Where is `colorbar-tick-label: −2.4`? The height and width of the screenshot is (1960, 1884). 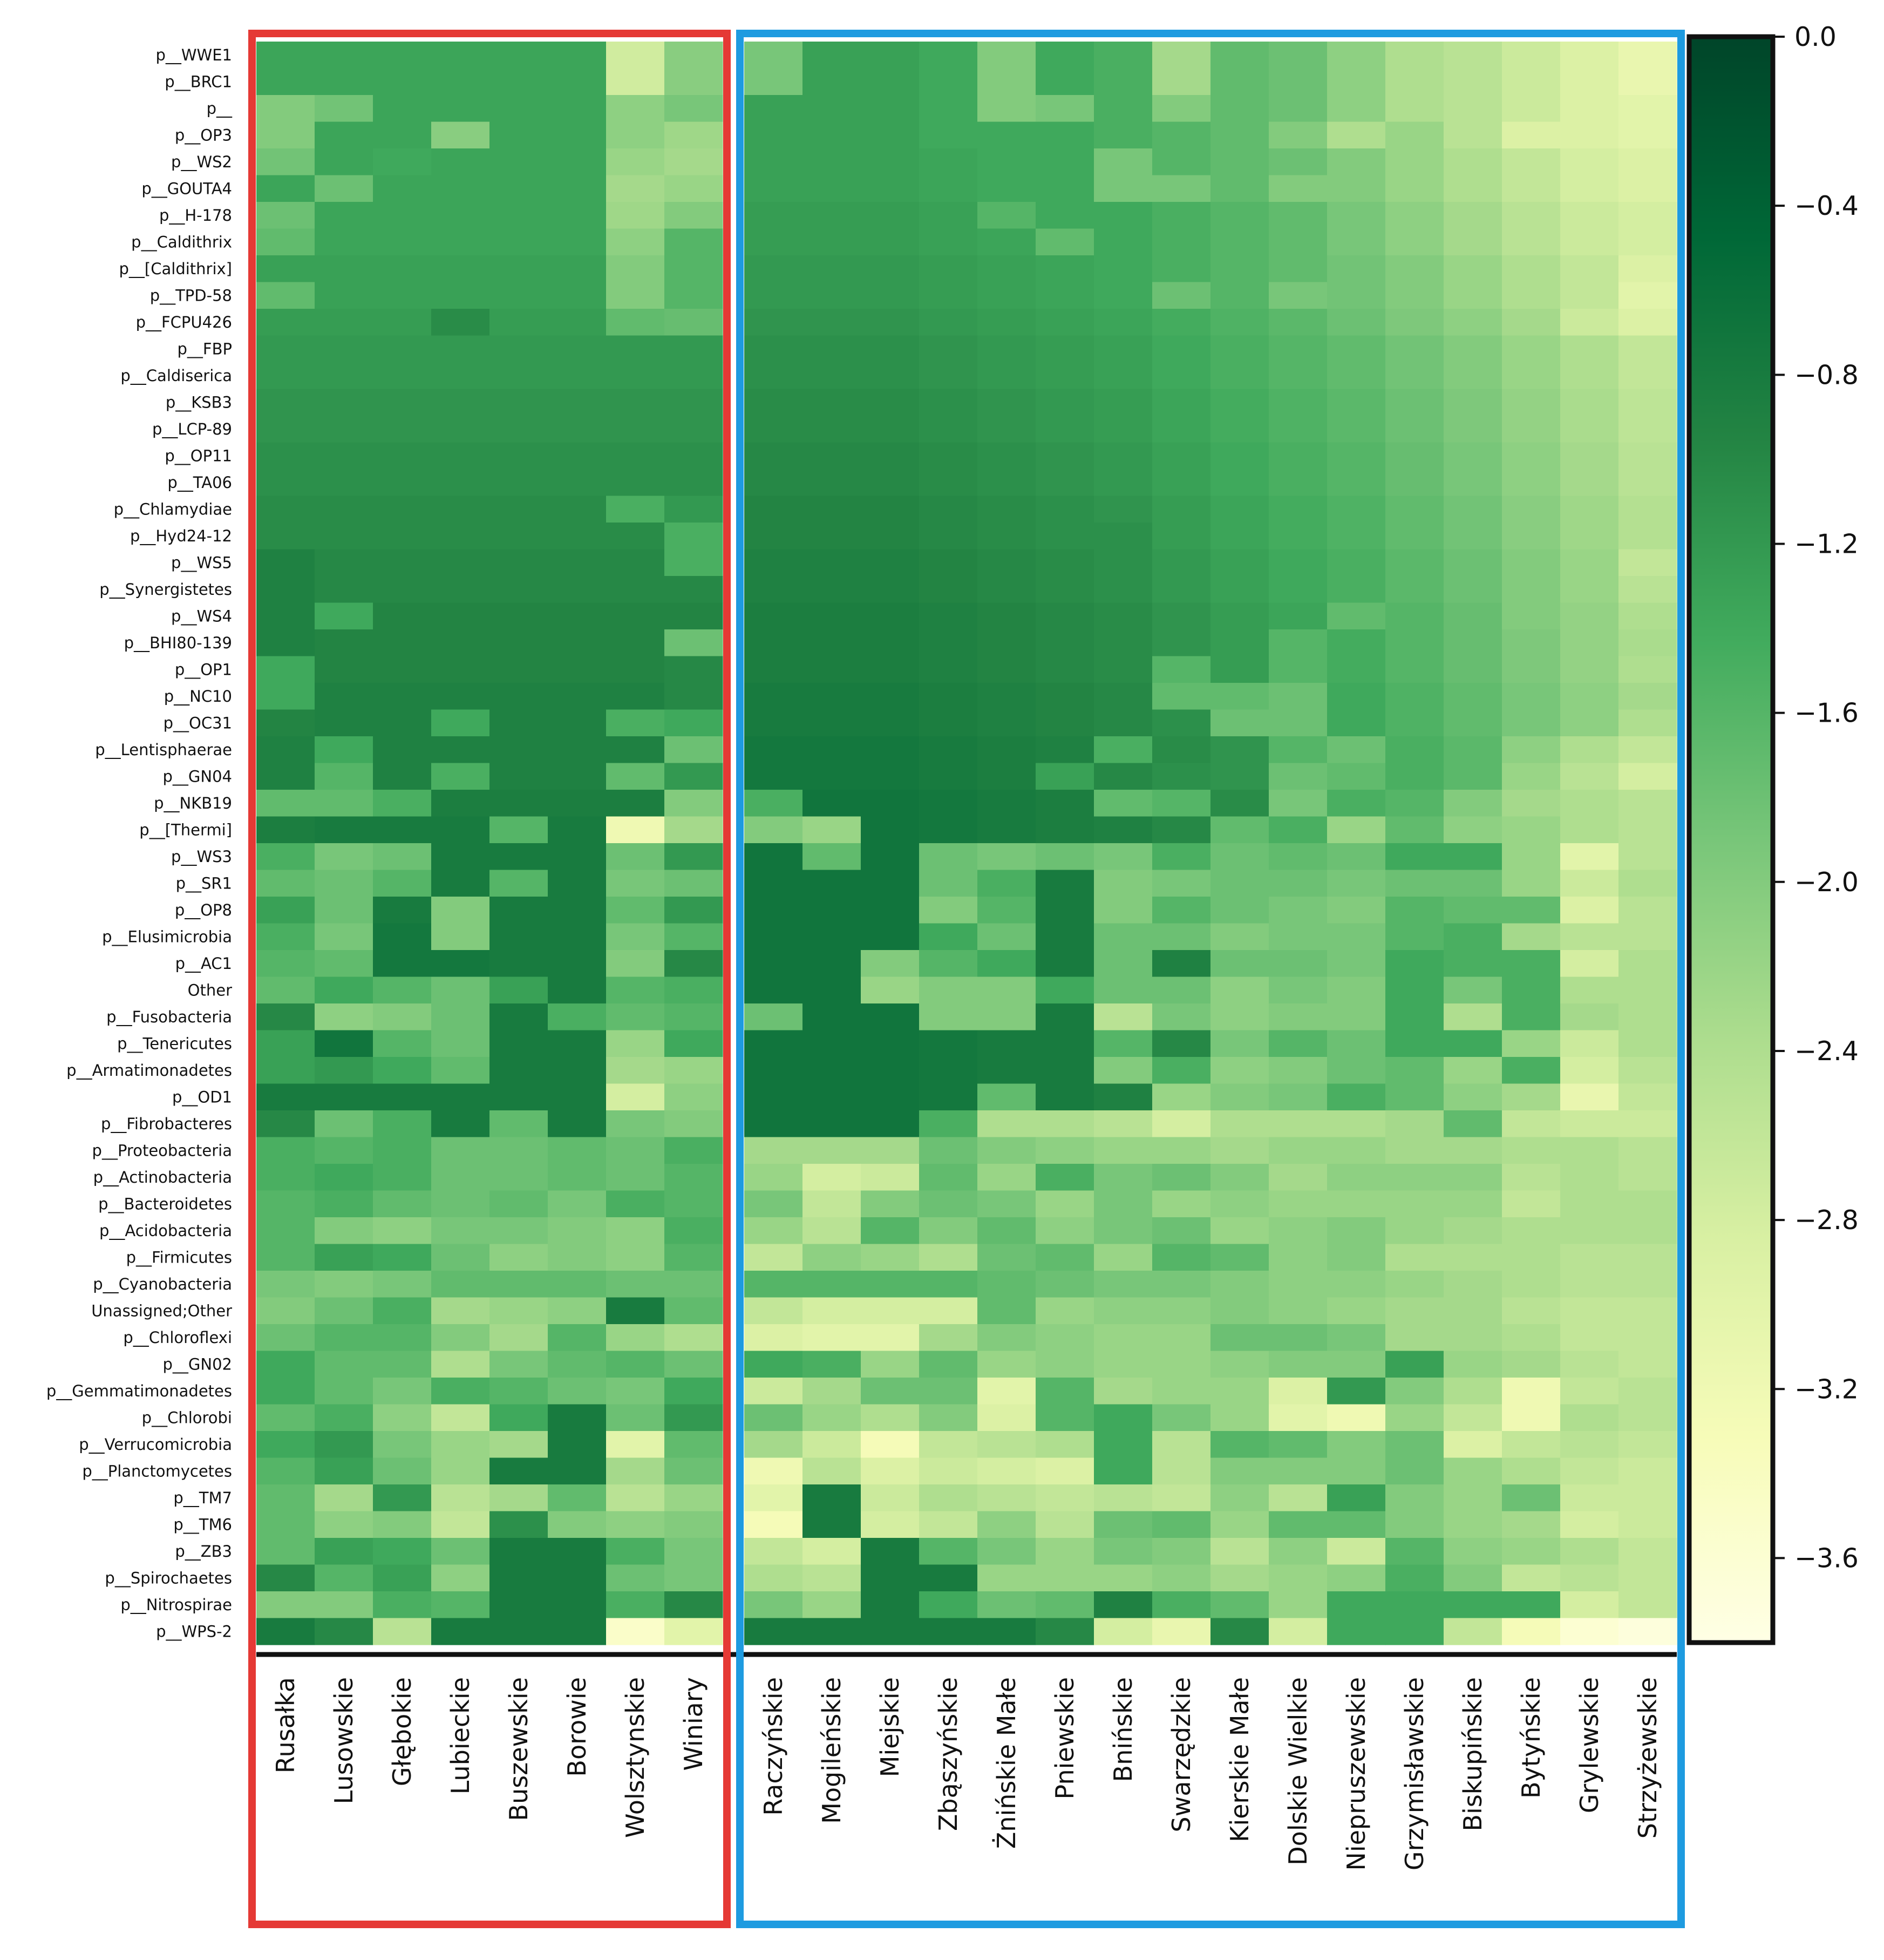 colorbar-tick-label: −2.4 is located at coordinates (1826, 1051).